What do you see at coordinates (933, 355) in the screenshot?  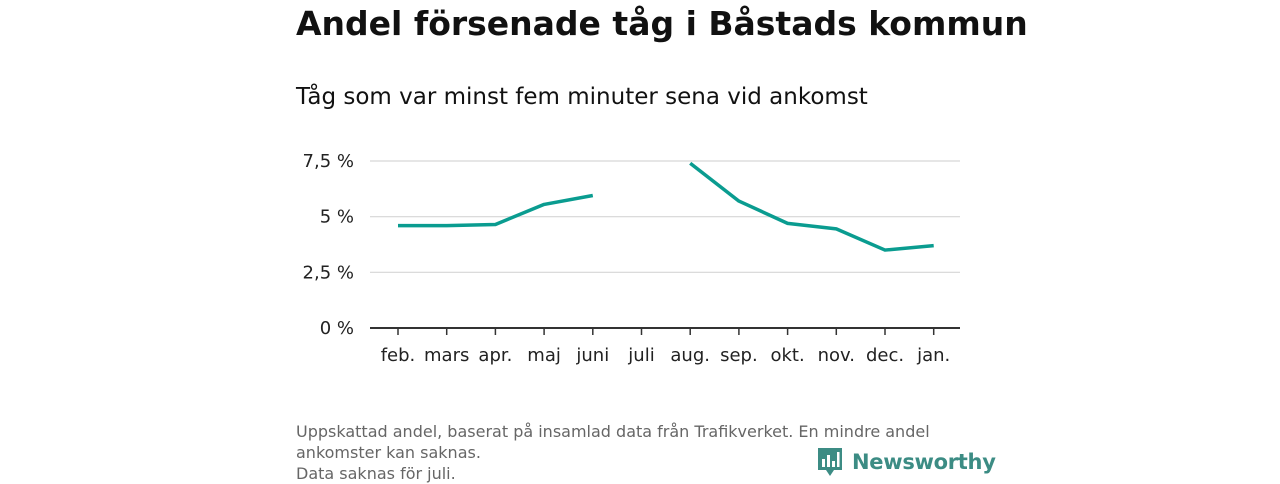 I see `x-tick-label: jan.` at bounding box center [933, 355].